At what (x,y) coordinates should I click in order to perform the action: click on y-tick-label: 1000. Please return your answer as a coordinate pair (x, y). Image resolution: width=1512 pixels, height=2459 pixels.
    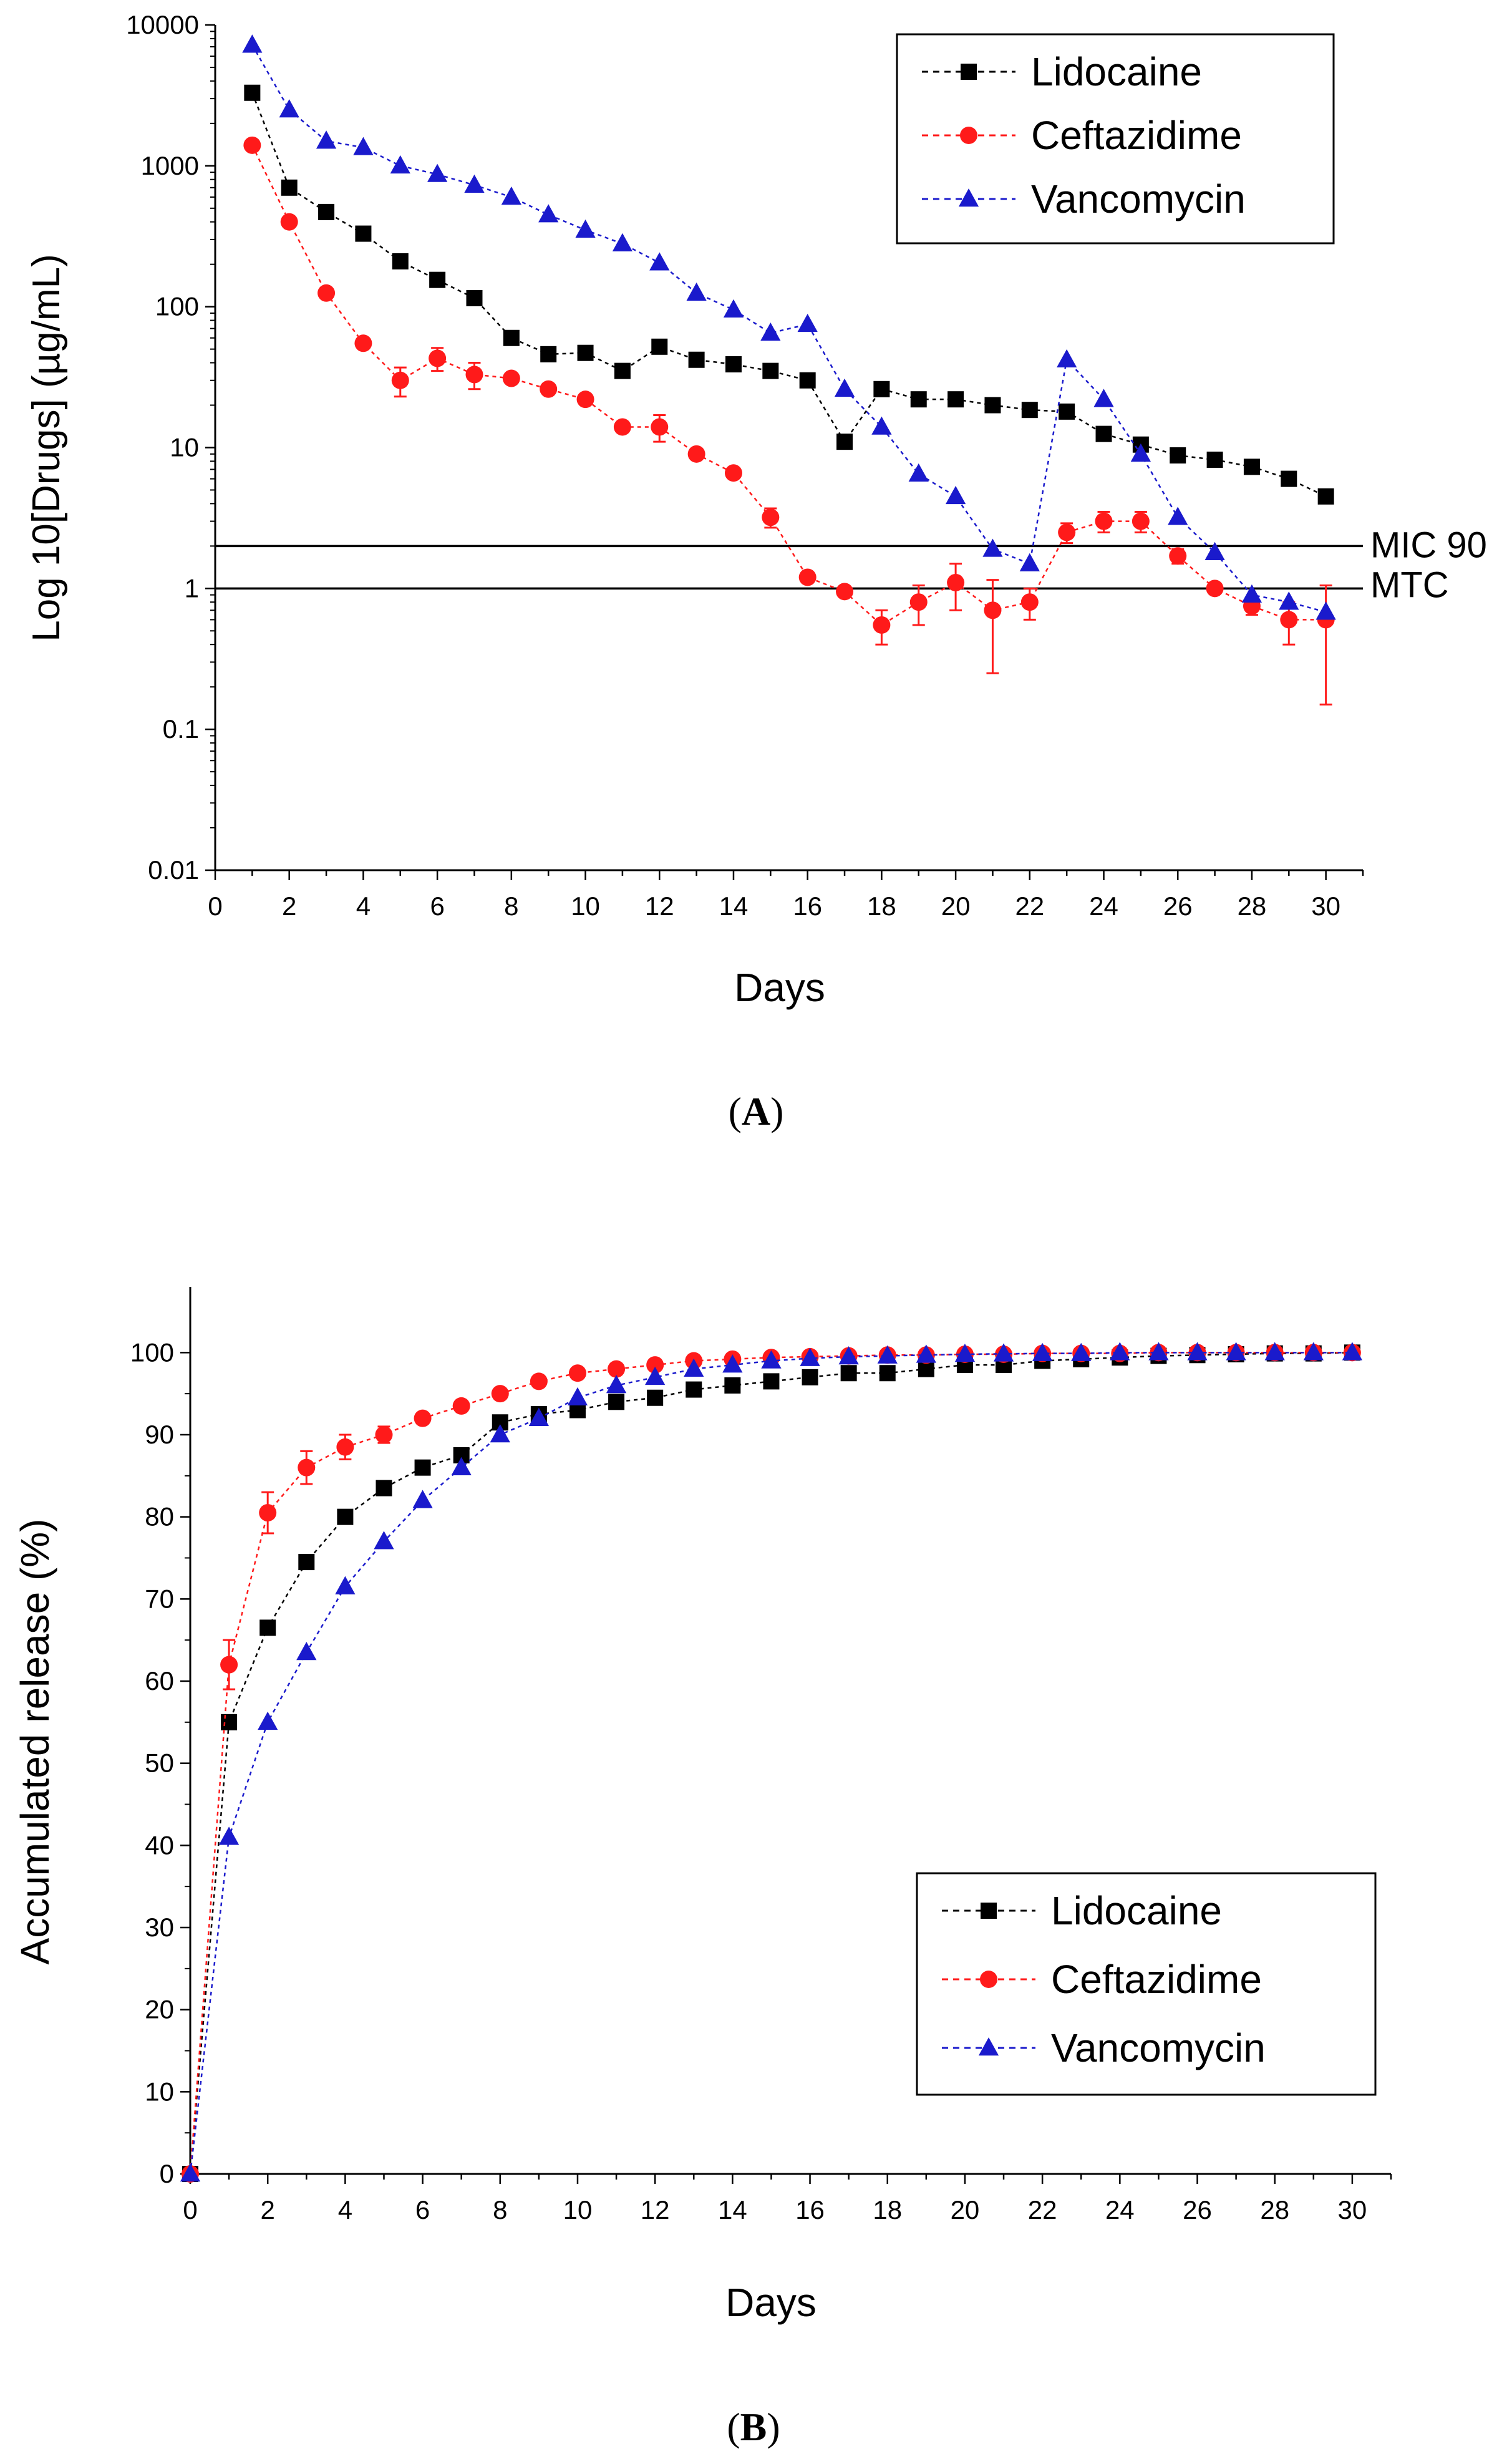
    Looking at the image, I should click on (170, 165).